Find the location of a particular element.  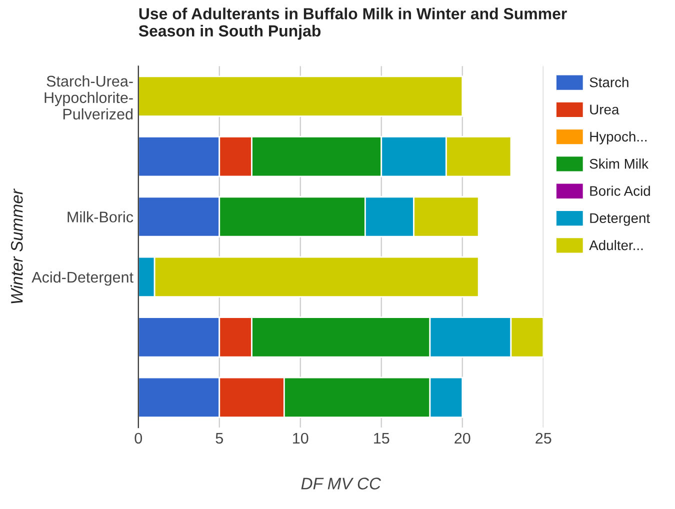

y-tick-label: Milk-Boric is located at coordinates (101, 216).